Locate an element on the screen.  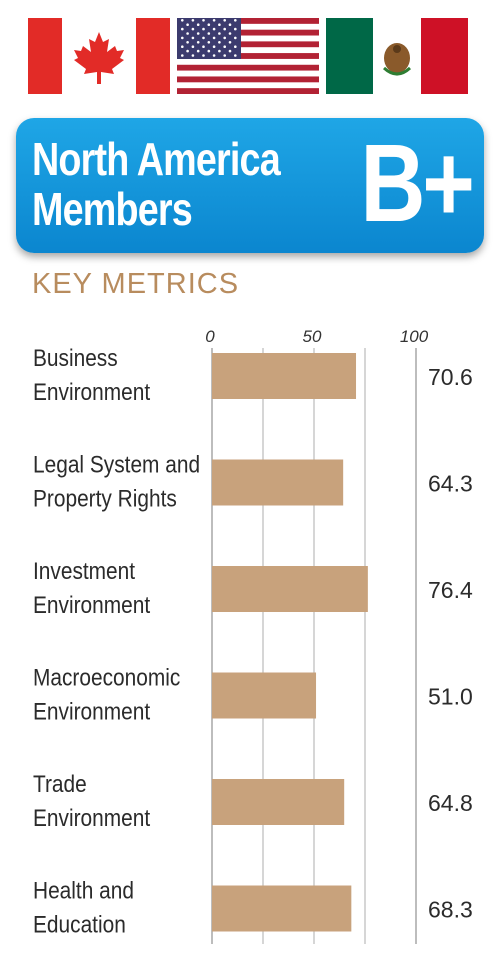
x-tick-label: 0 is located at coordinates (210, 336).